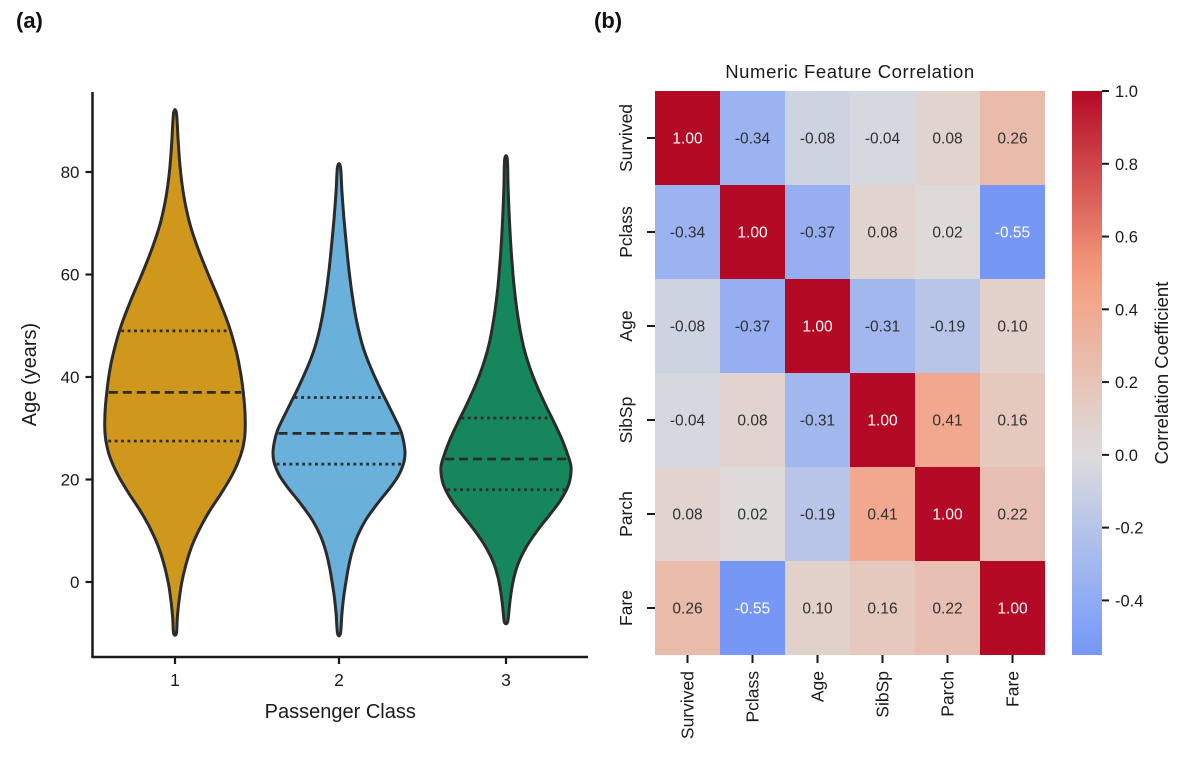 Image resolution: width=1200 pixels, height=769 pixels. I want to click on heatmap-cell-Parch-SibSp, so click(882, 514).